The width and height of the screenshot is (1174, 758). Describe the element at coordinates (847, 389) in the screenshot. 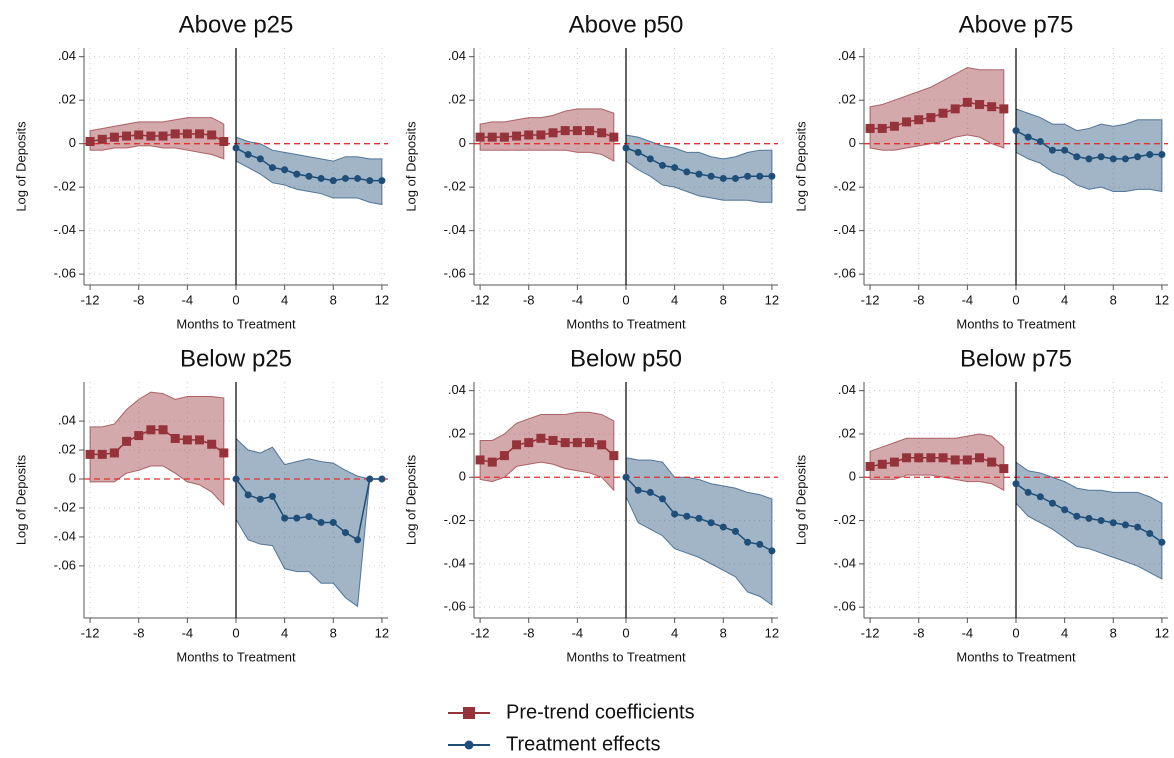

I see `y-tick-label: .04` at that location.